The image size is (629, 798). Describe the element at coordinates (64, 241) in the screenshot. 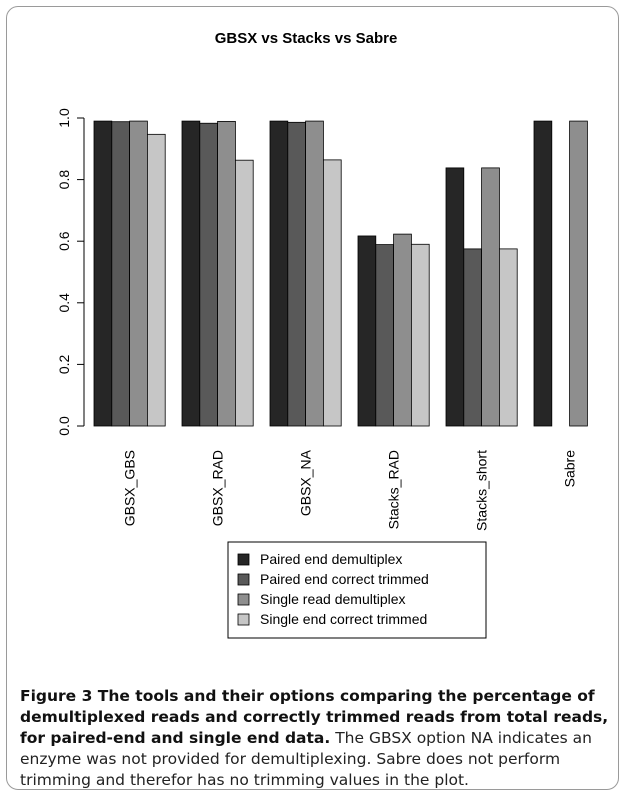

I see `y-tick-label: 0.6` at that location.